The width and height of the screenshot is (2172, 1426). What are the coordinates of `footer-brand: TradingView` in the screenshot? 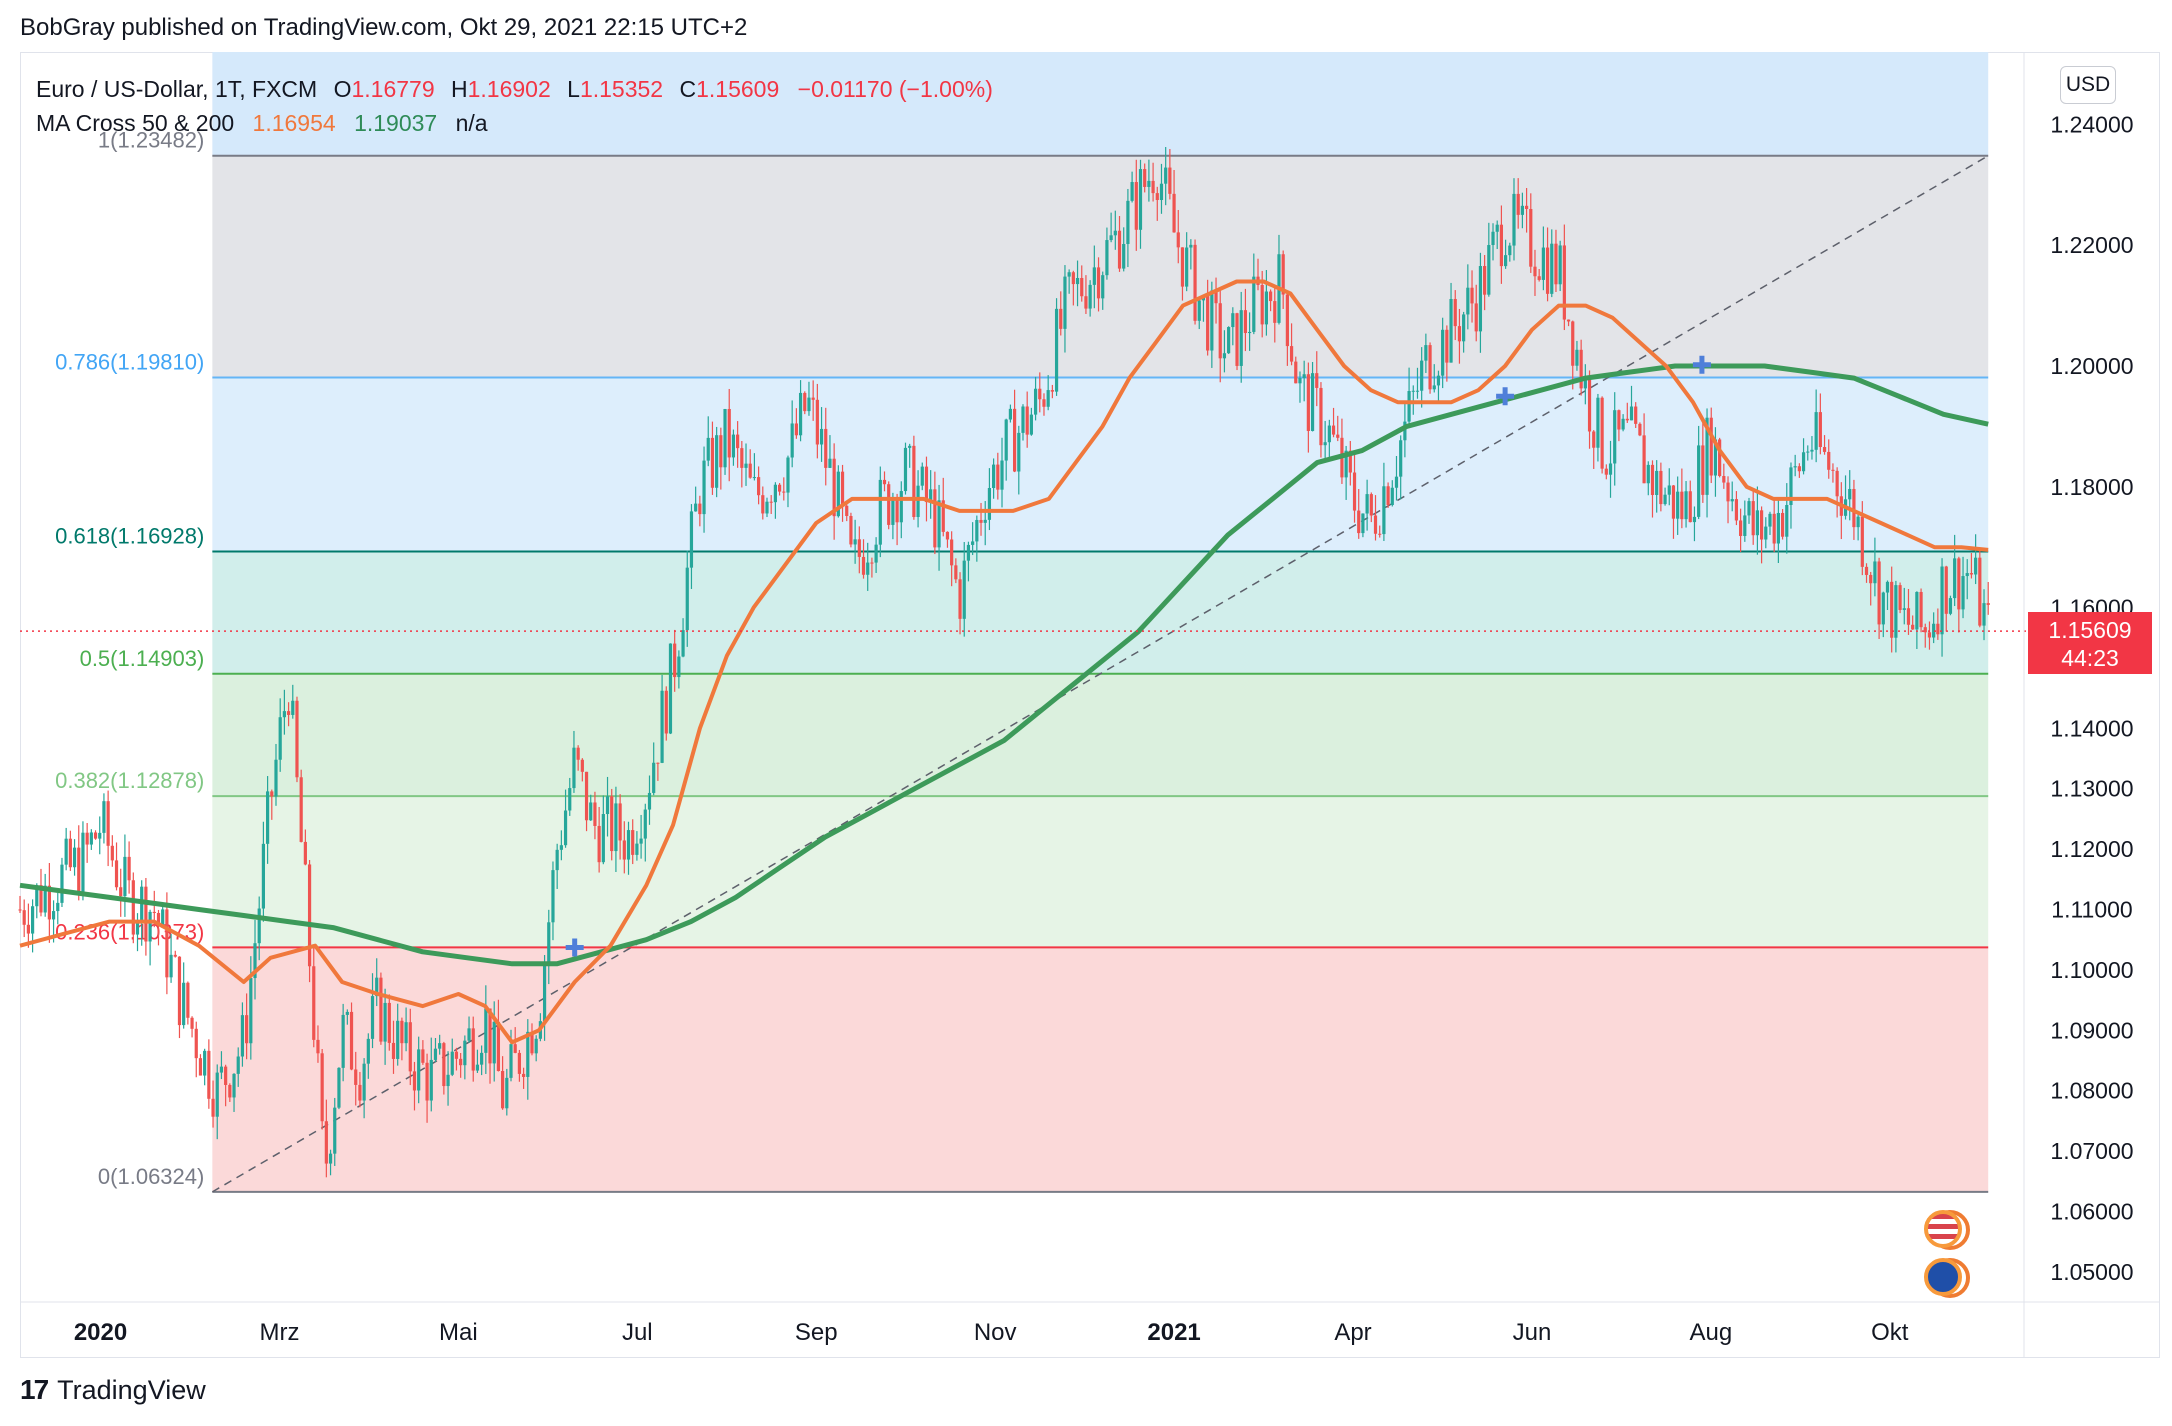 It's located at (131, 1389).